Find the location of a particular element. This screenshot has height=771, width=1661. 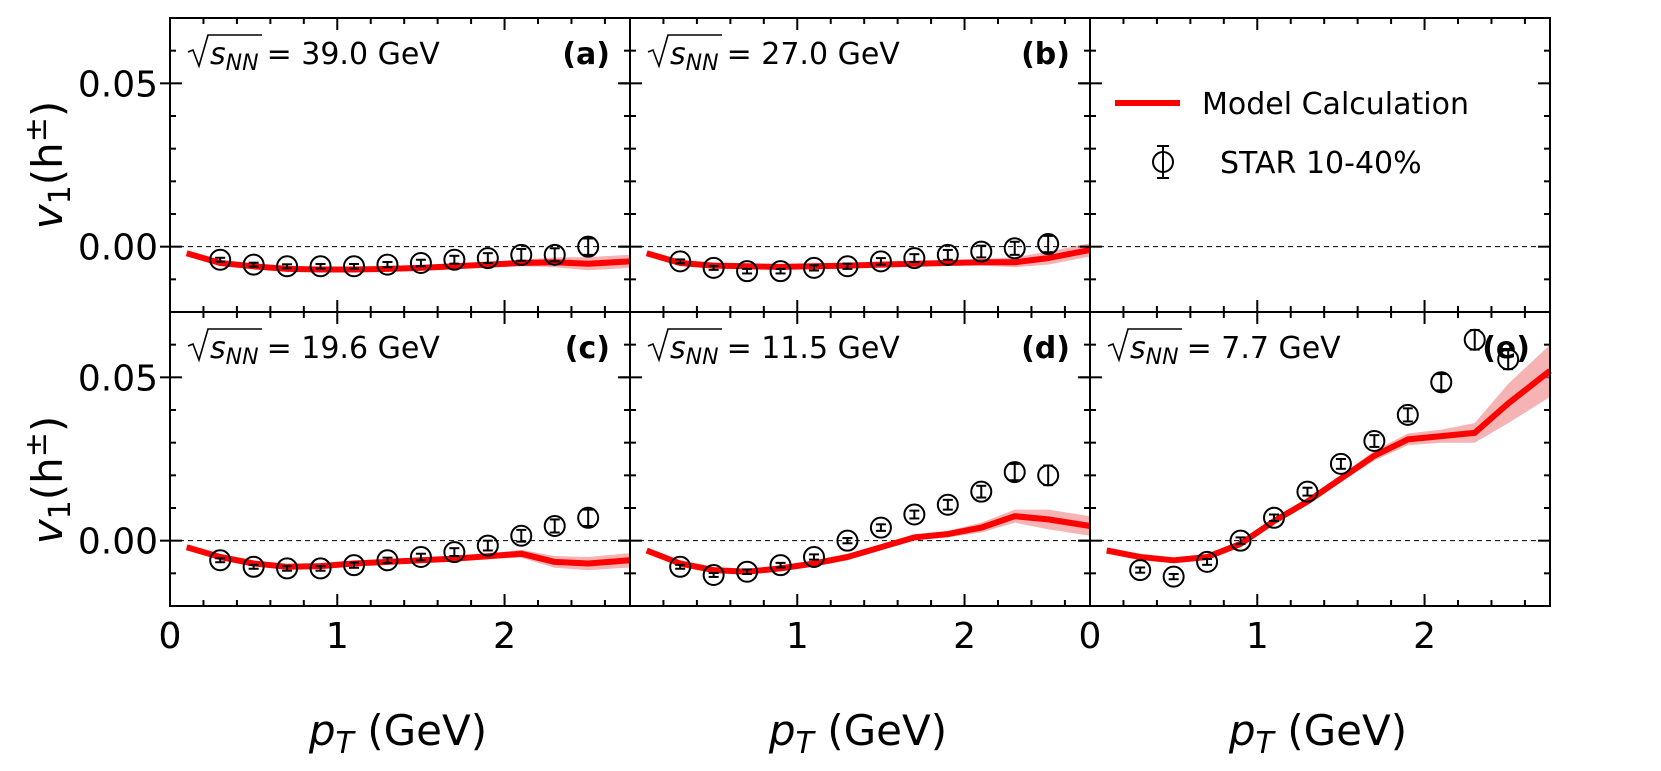

panel-tag: (e) is located at coordinates (1506, 348).